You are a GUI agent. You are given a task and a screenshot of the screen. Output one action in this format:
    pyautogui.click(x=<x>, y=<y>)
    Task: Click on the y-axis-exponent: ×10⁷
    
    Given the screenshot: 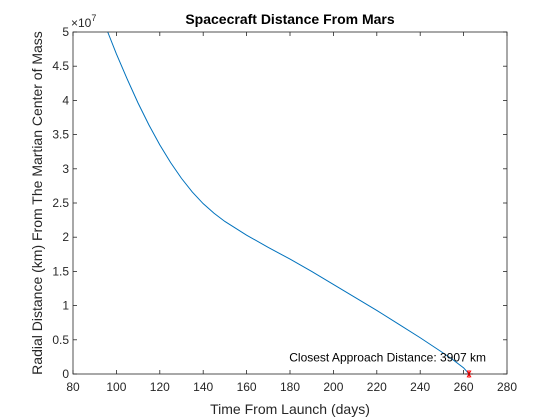 What is the action you would take?
    pyautogui.click(x=83, y=21)
    